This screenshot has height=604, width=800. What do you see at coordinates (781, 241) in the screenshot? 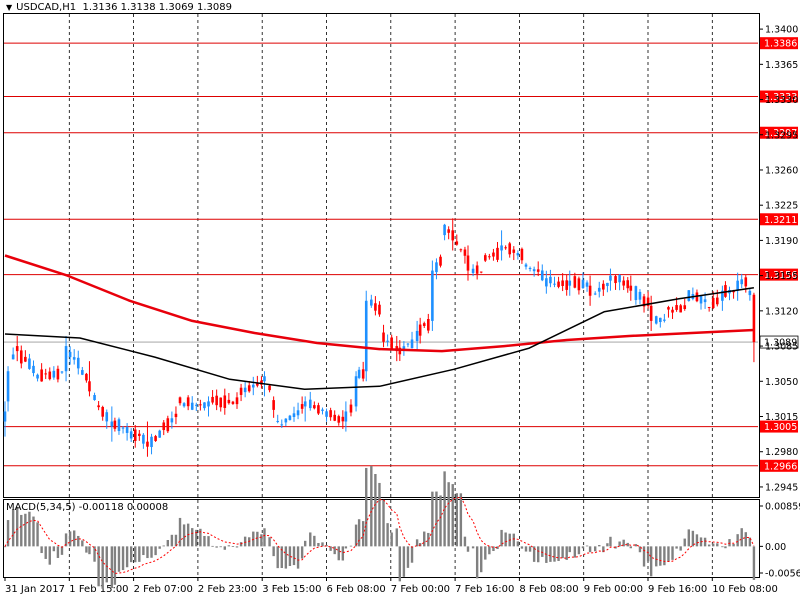
I see `y-tick-label: 1.3190` at bounding box center [781, 241].